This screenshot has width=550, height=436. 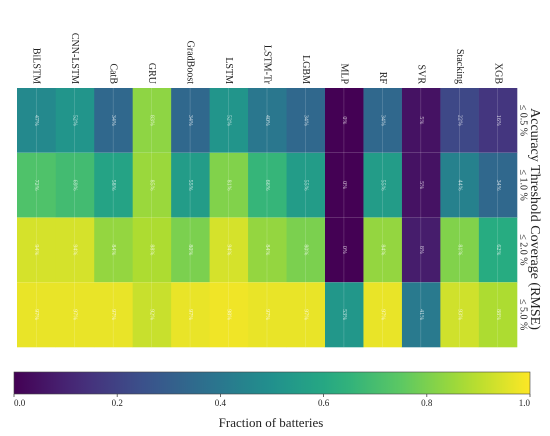 I want to click on colorbar-tick-label: 0.6, so click(x=324, y=403).